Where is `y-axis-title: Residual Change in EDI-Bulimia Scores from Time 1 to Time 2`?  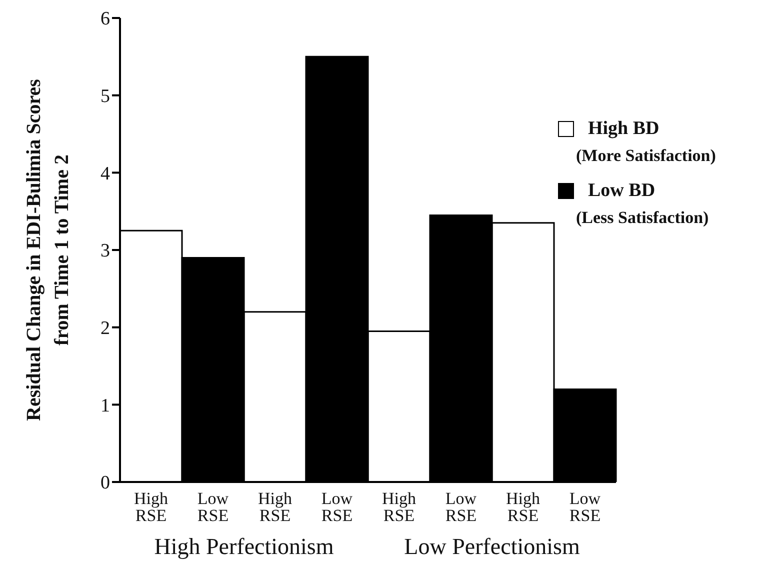
y-axis-title: Residual Change in EDI-Bulimia Scores from Time 1 to Time 2 is located at coordinates (48, 250).